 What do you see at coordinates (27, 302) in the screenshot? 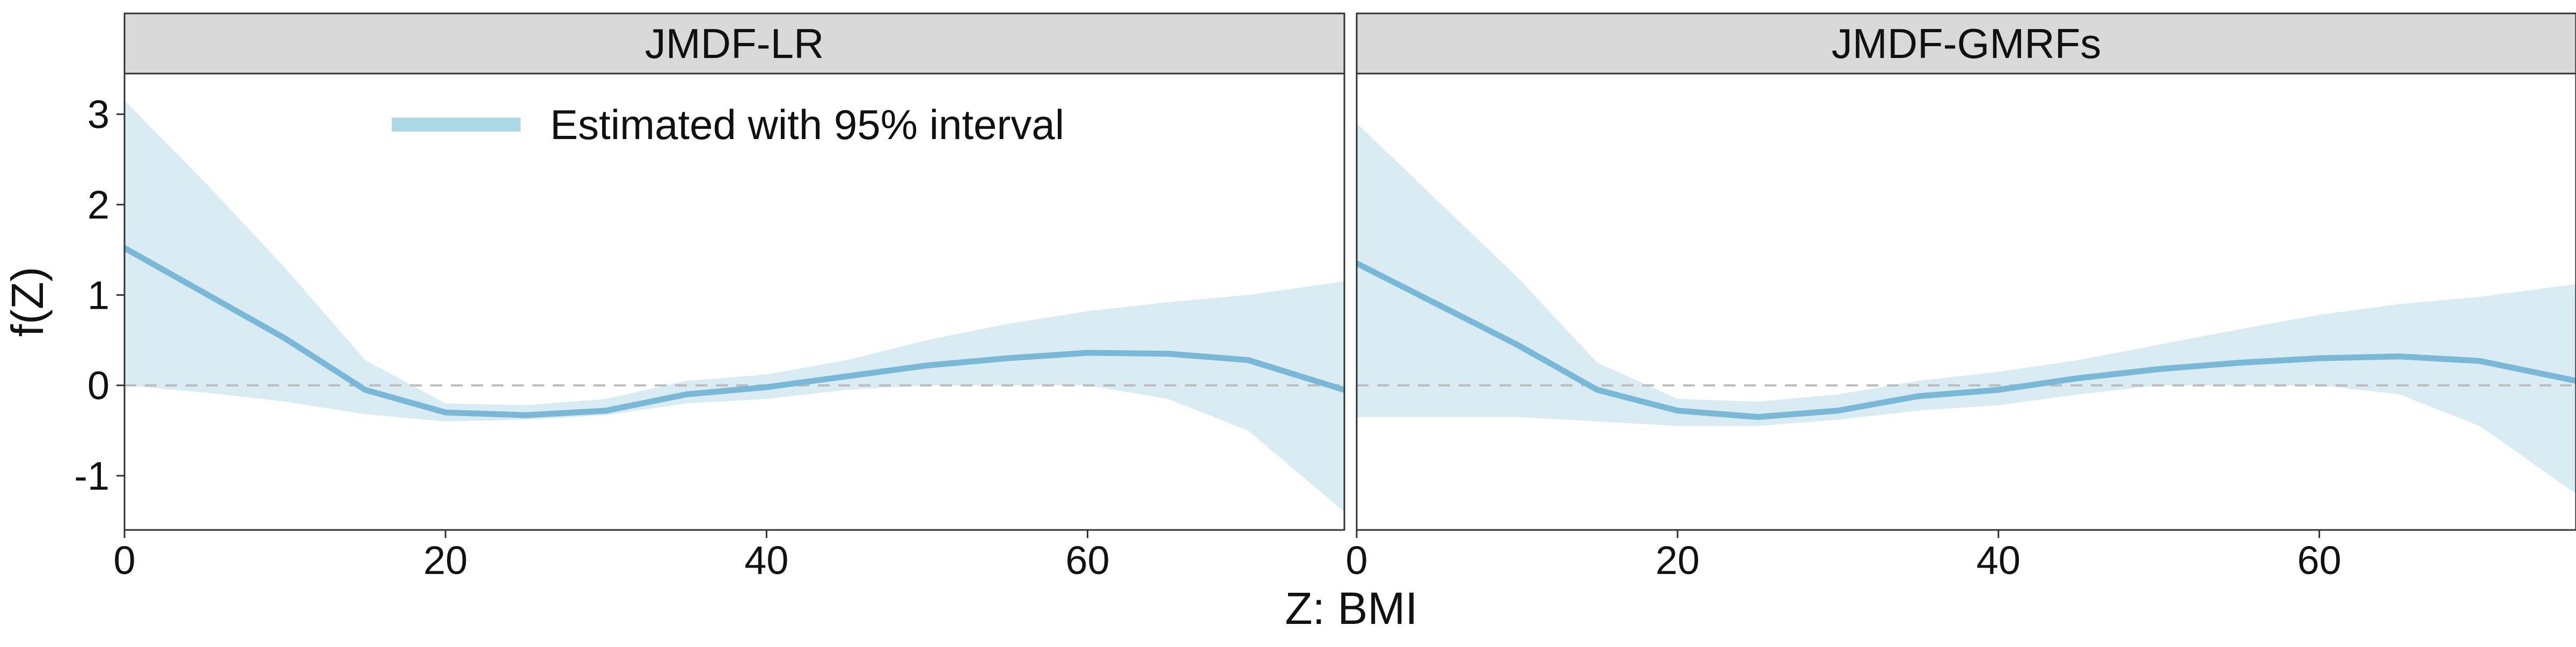
I see `y-axis-title: f(Z)` at bounding box center [27, 302].